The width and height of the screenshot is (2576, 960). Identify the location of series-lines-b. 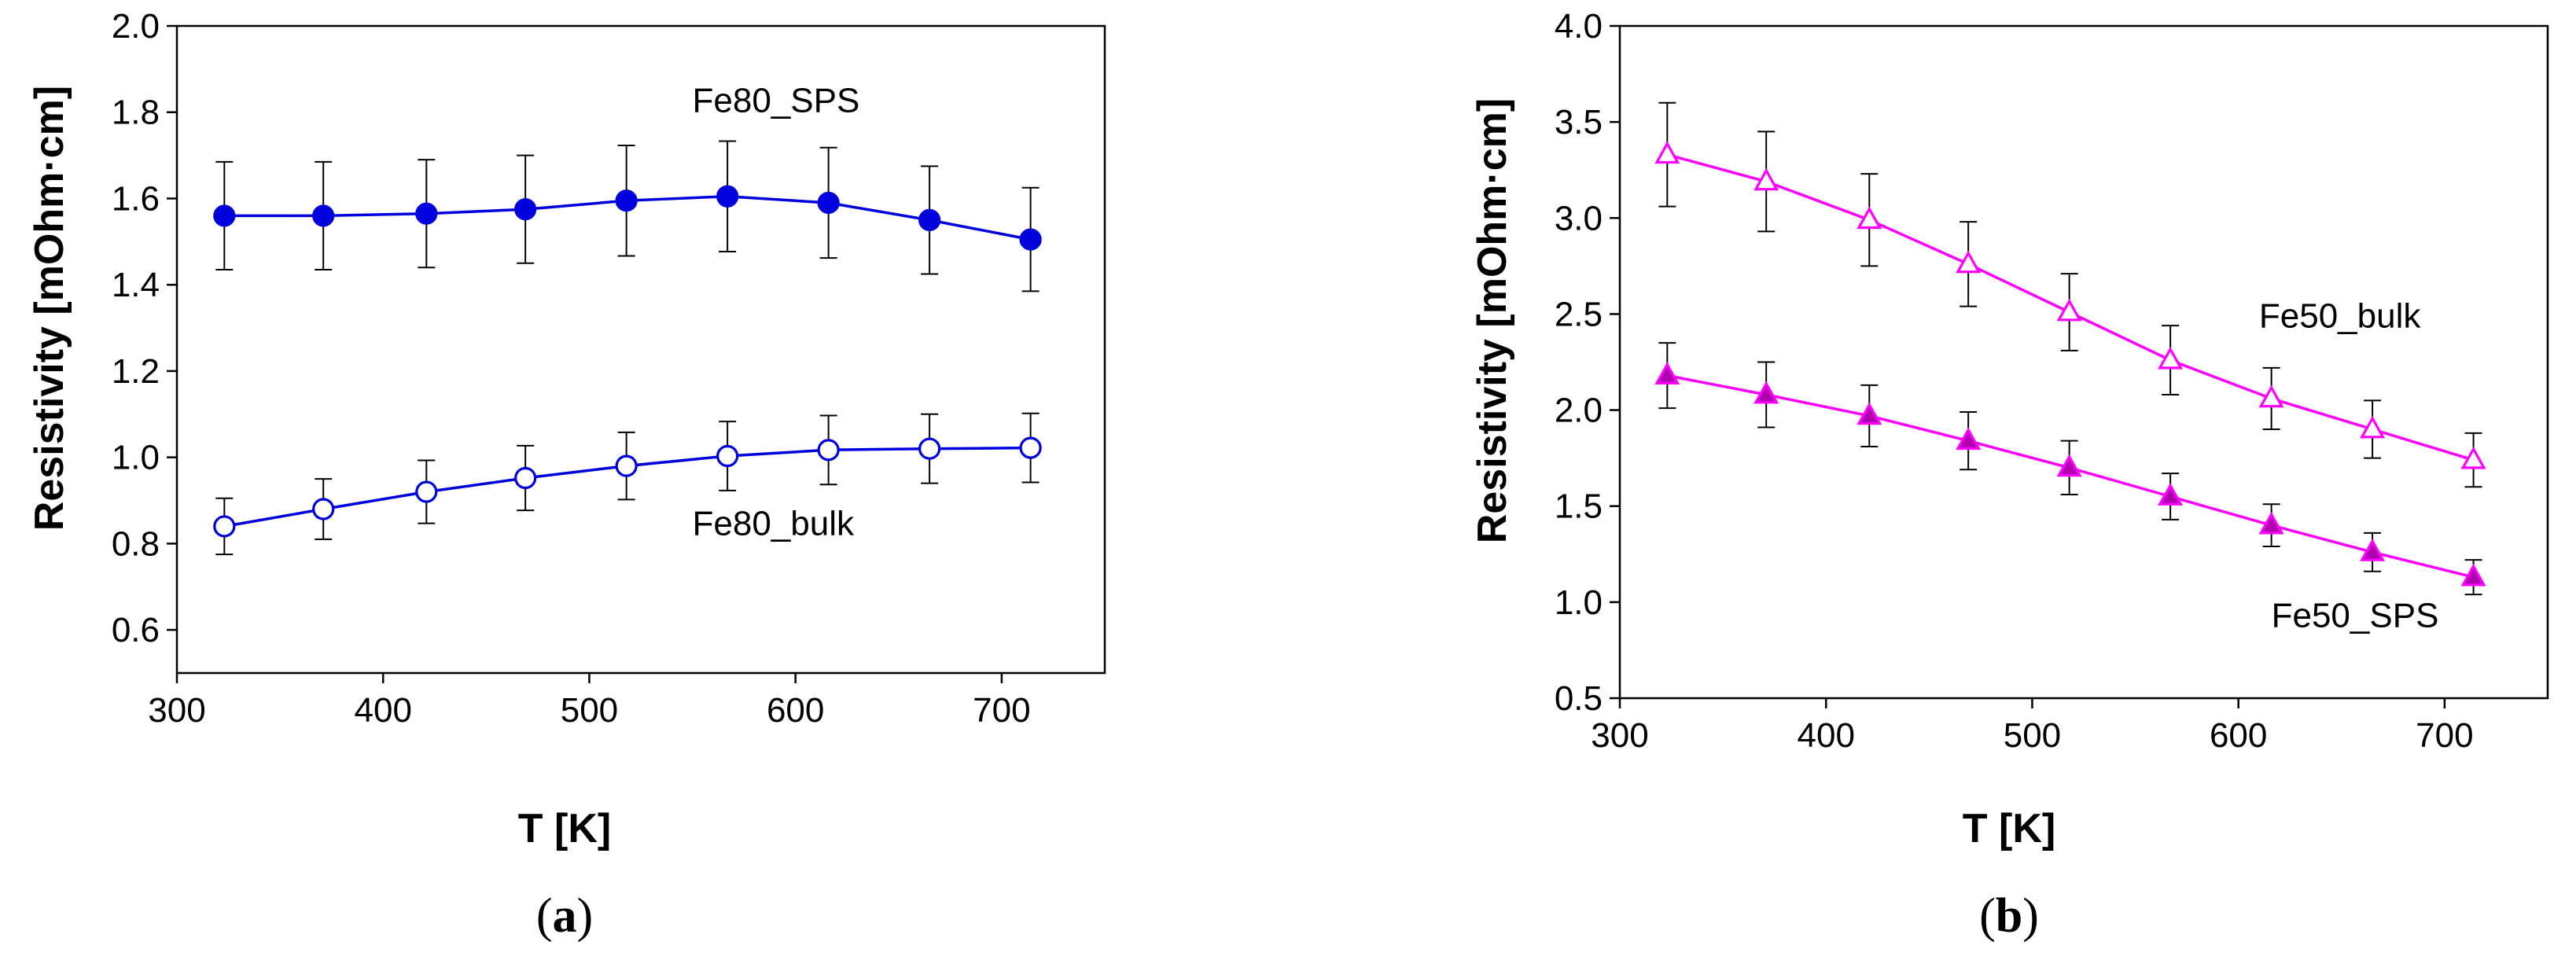
(2070, 366).